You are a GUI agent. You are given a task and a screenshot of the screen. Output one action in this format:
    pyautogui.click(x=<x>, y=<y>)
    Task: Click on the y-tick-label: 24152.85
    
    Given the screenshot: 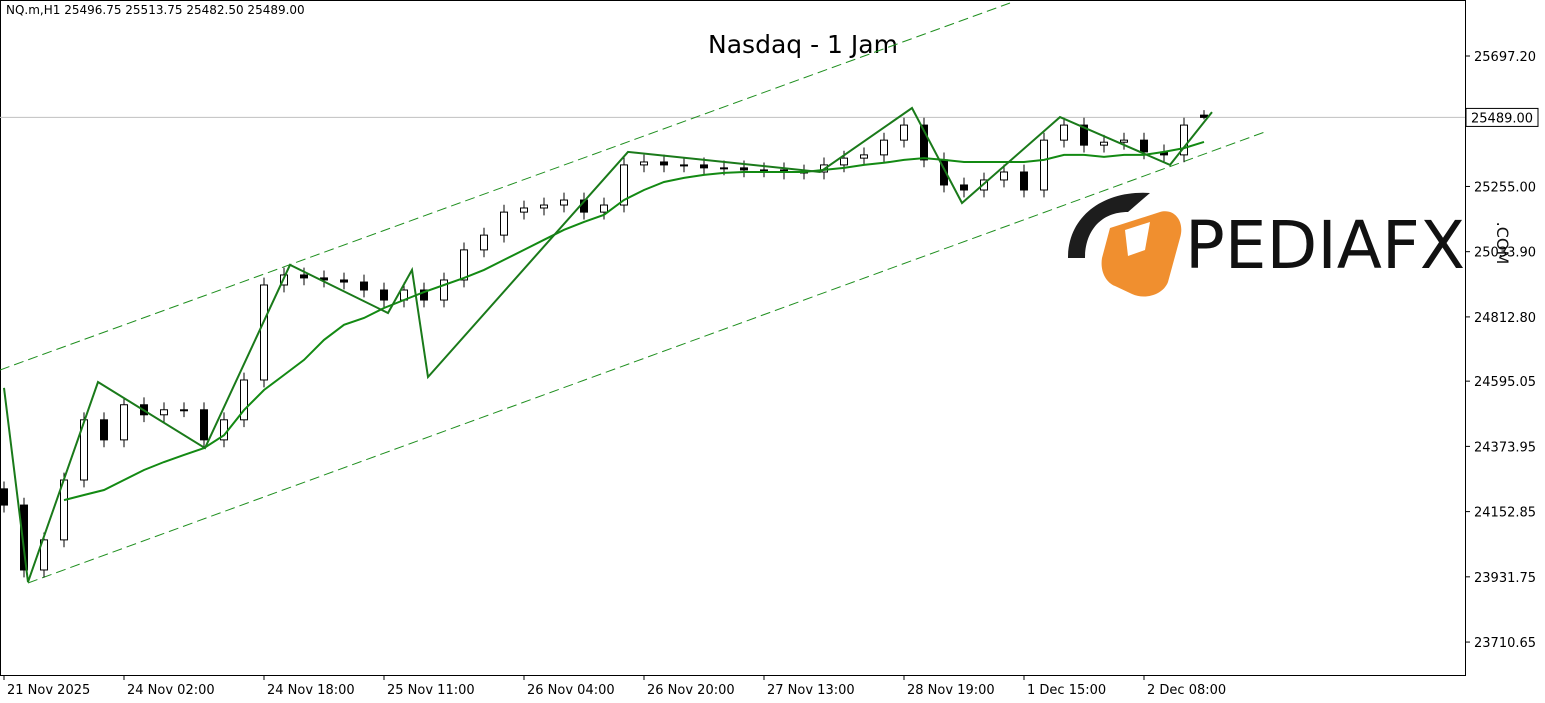 What is the action you would take?
    pyautogui.click(x=1505, y=513)
    